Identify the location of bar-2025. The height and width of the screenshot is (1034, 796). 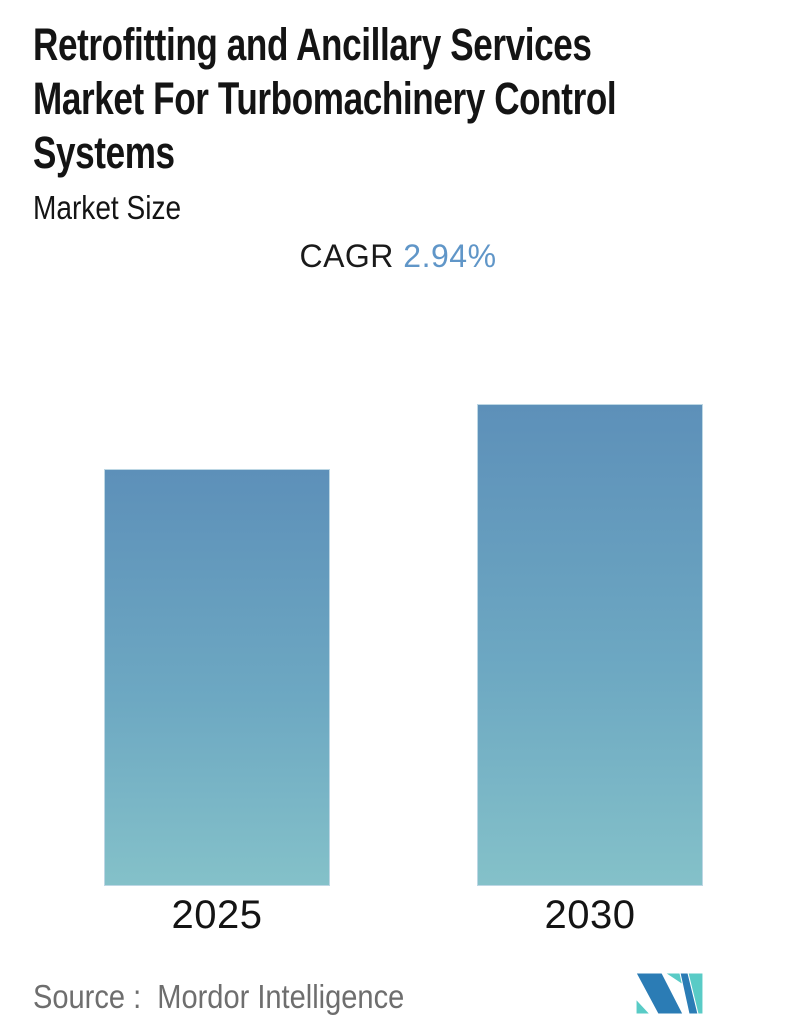
(217, 677).